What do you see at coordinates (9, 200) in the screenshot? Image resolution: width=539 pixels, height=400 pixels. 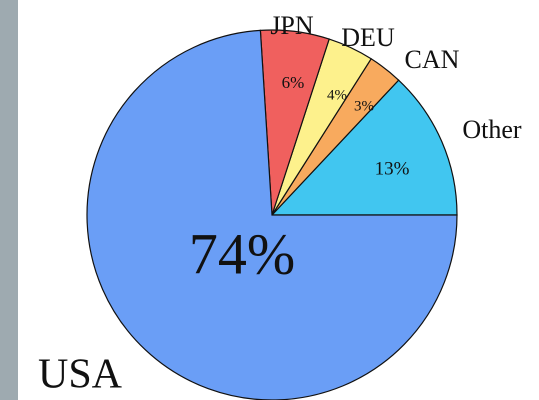 I see `side-bar` at bounding box center [9, 200].